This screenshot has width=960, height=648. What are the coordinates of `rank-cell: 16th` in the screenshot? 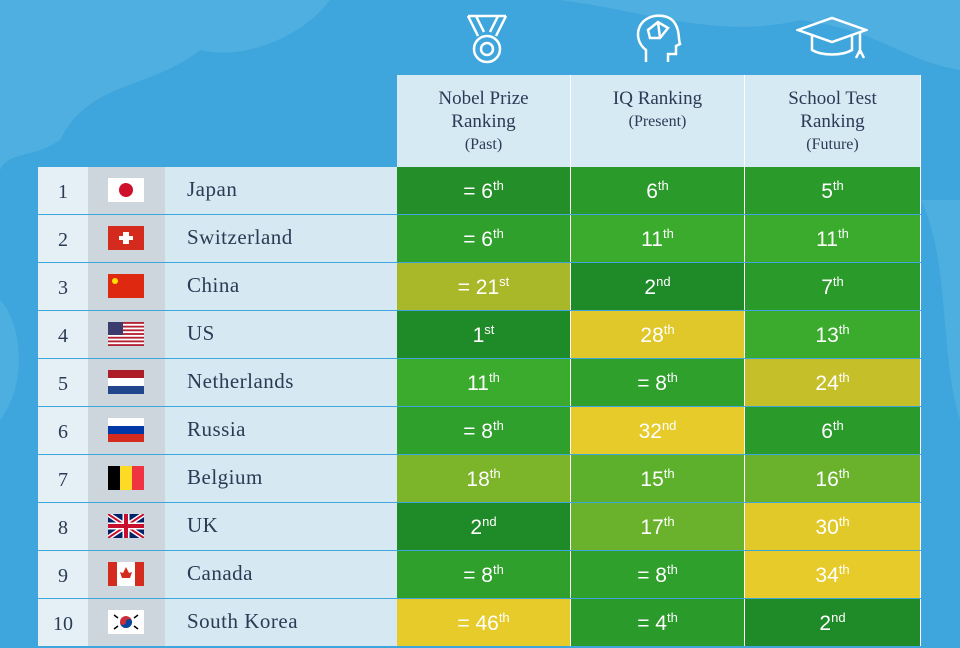 It's located at (833, 478).